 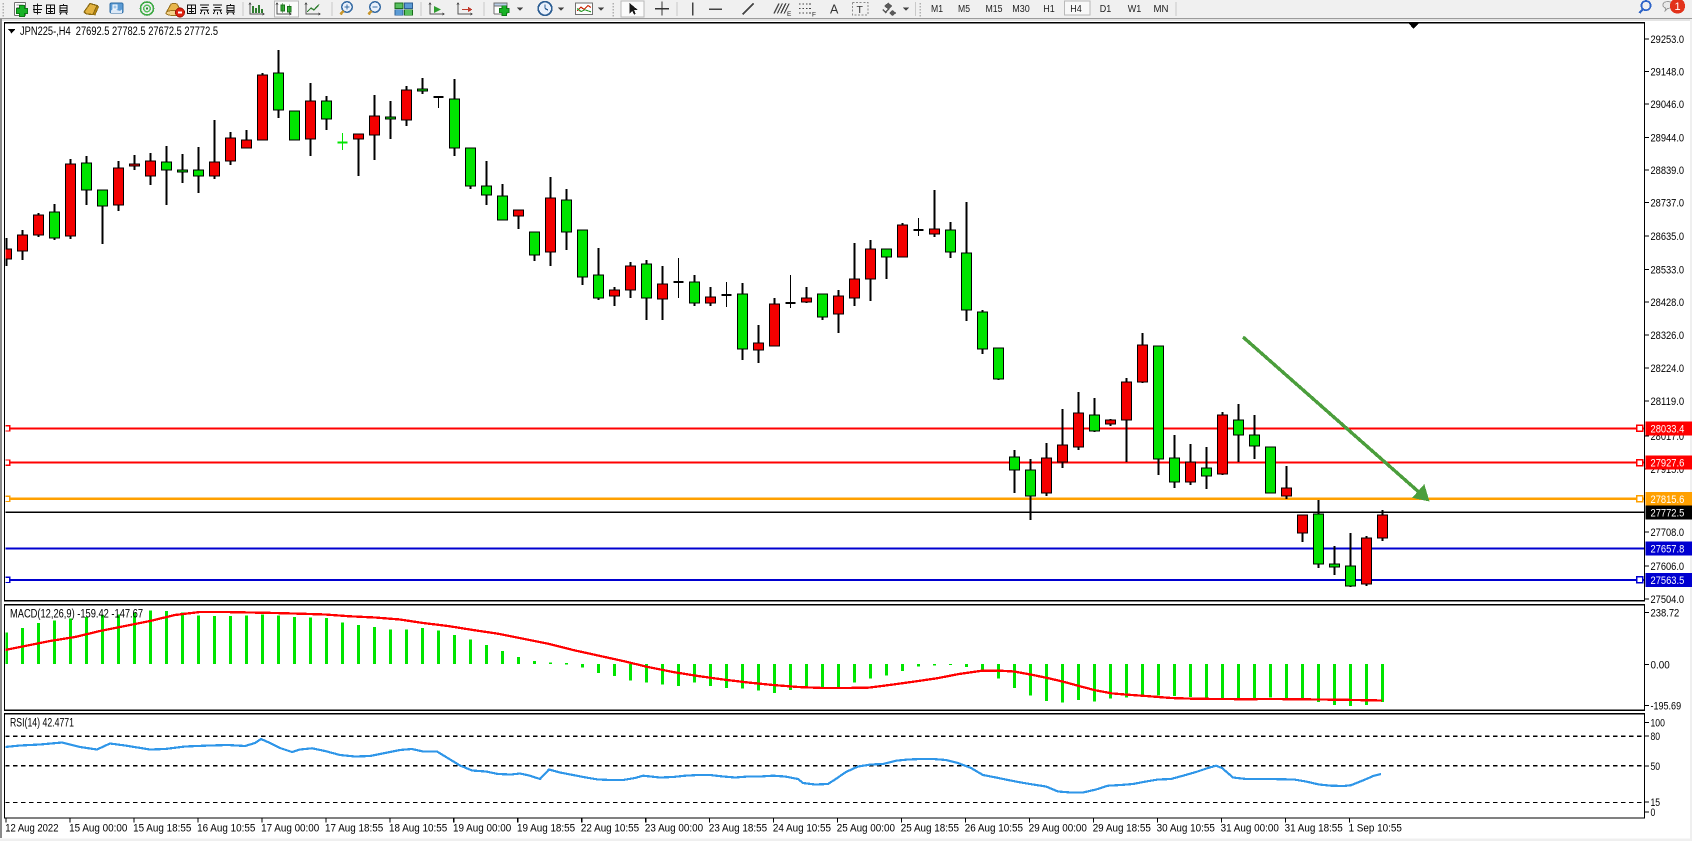 I want to click on svg-text: 15 Aug 18:55, so click(x=162, y=829).